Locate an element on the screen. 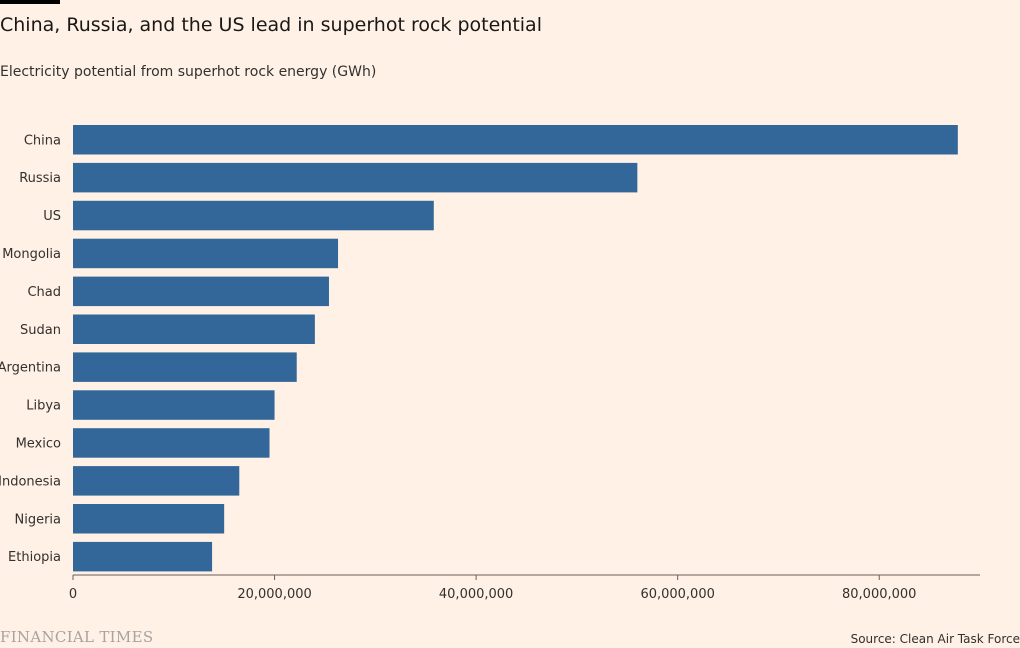 The image size is (1020, 648). bar-russia is located at coordinates (355, 177).